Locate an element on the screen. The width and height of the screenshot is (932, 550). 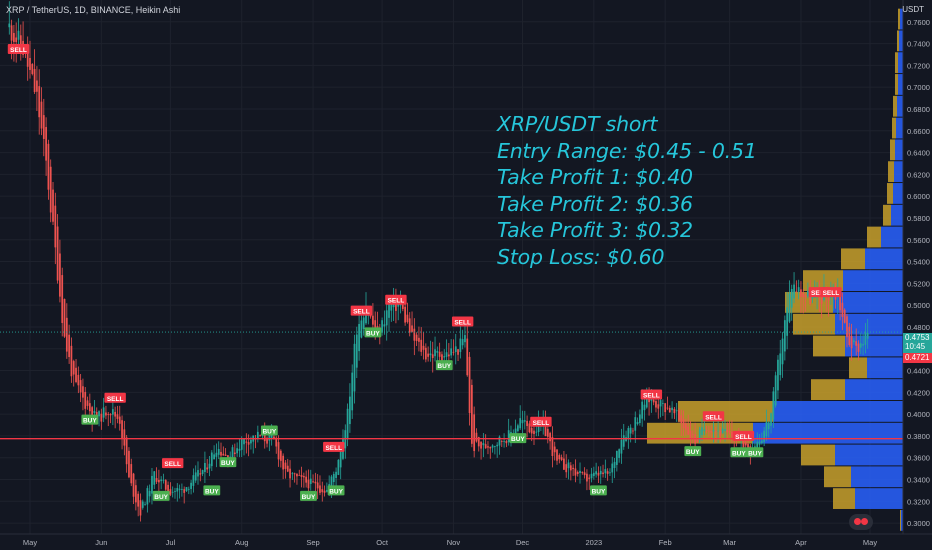
last-price-tag: 0.4753 10:45 is located at coordinates (917, 343).